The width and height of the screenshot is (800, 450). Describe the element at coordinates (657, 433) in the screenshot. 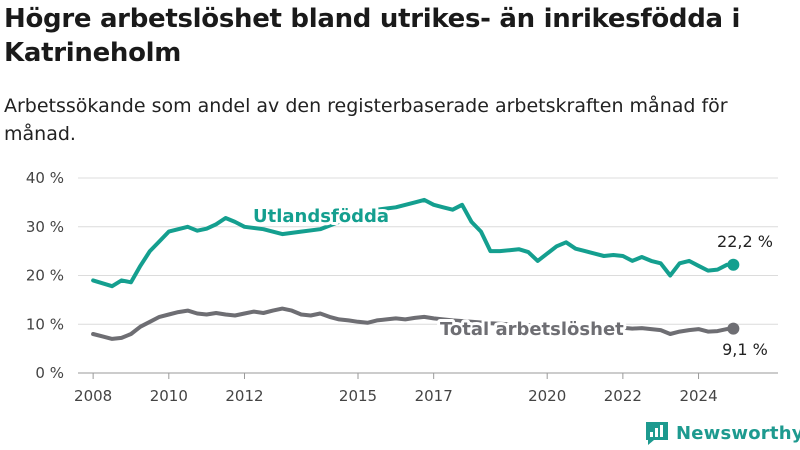

I see `bar-chart-icon` at that location.